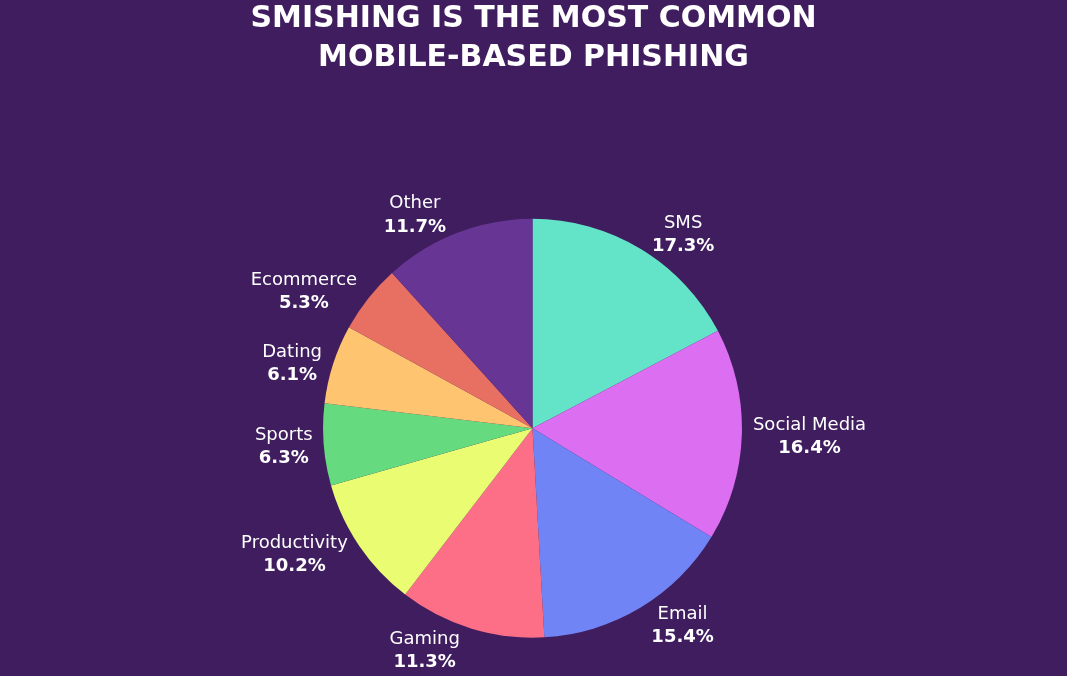 This screenshot has width=1067, height=676. I want to click on slice-label: Email, so click(682, 612).